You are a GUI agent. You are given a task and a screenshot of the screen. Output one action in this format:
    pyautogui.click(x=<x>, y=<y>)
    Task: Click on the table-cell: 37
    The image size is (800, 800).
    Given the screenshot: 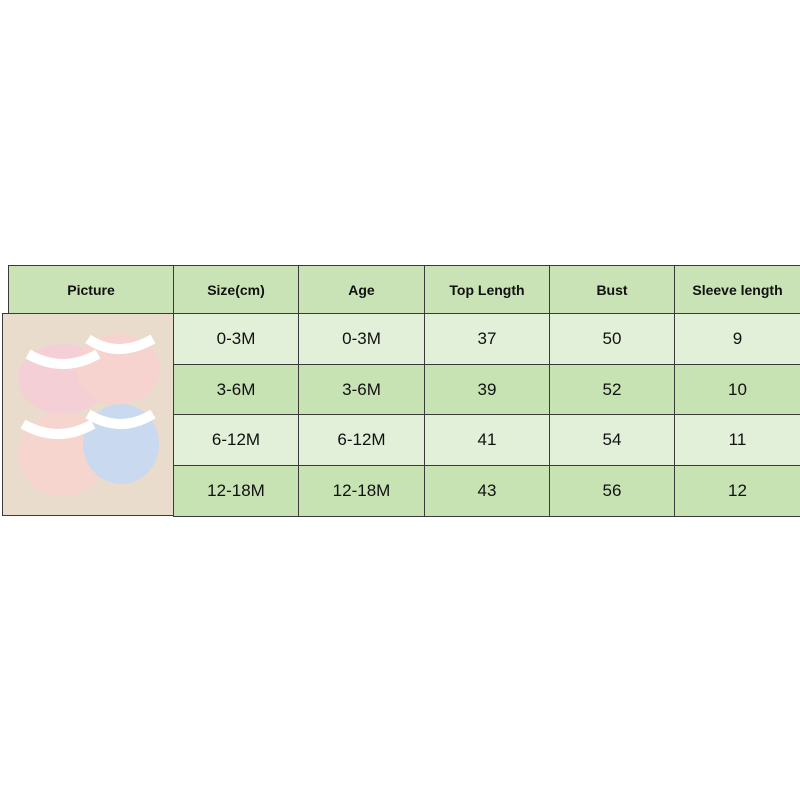 What is the action you would take?
    pyautogui.click(x=487, y=339)
    